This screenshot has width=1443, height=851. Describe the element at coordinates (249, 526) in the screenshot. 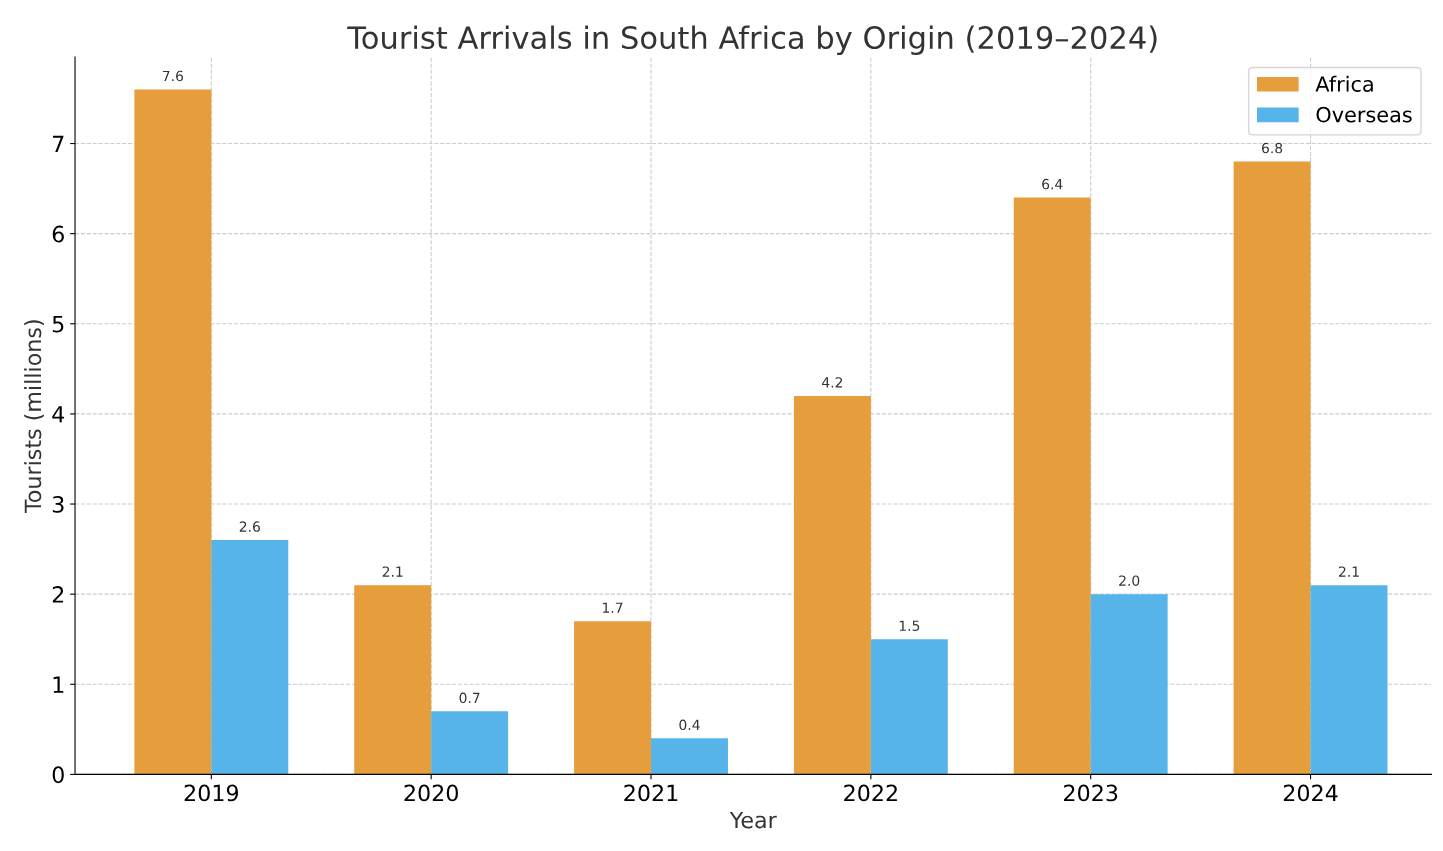

I see `data-label: 2.6` at that location.